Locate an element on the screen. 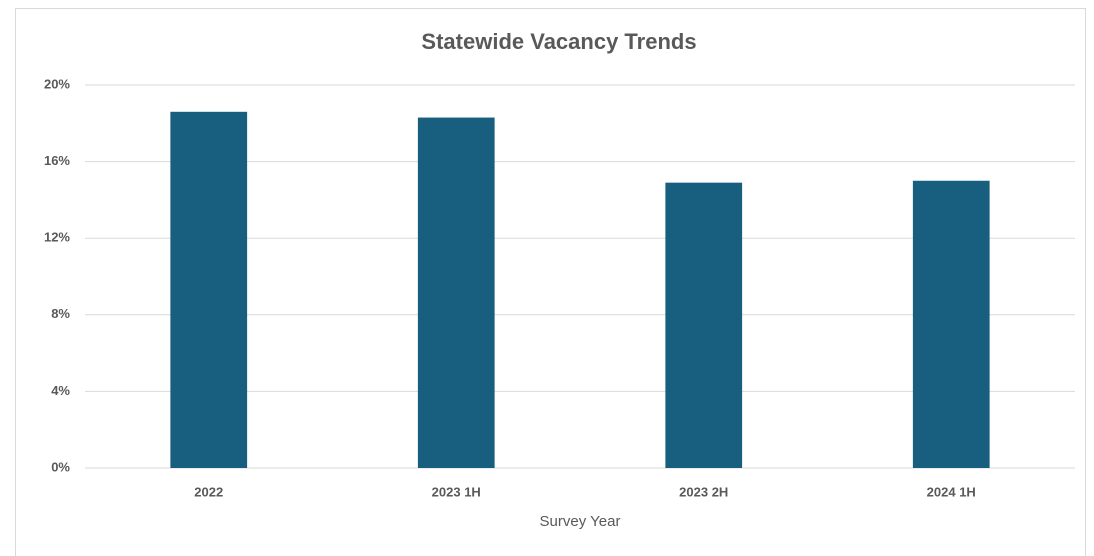  x-tick-label: 2023 2H is located at coordinates (703, 491).